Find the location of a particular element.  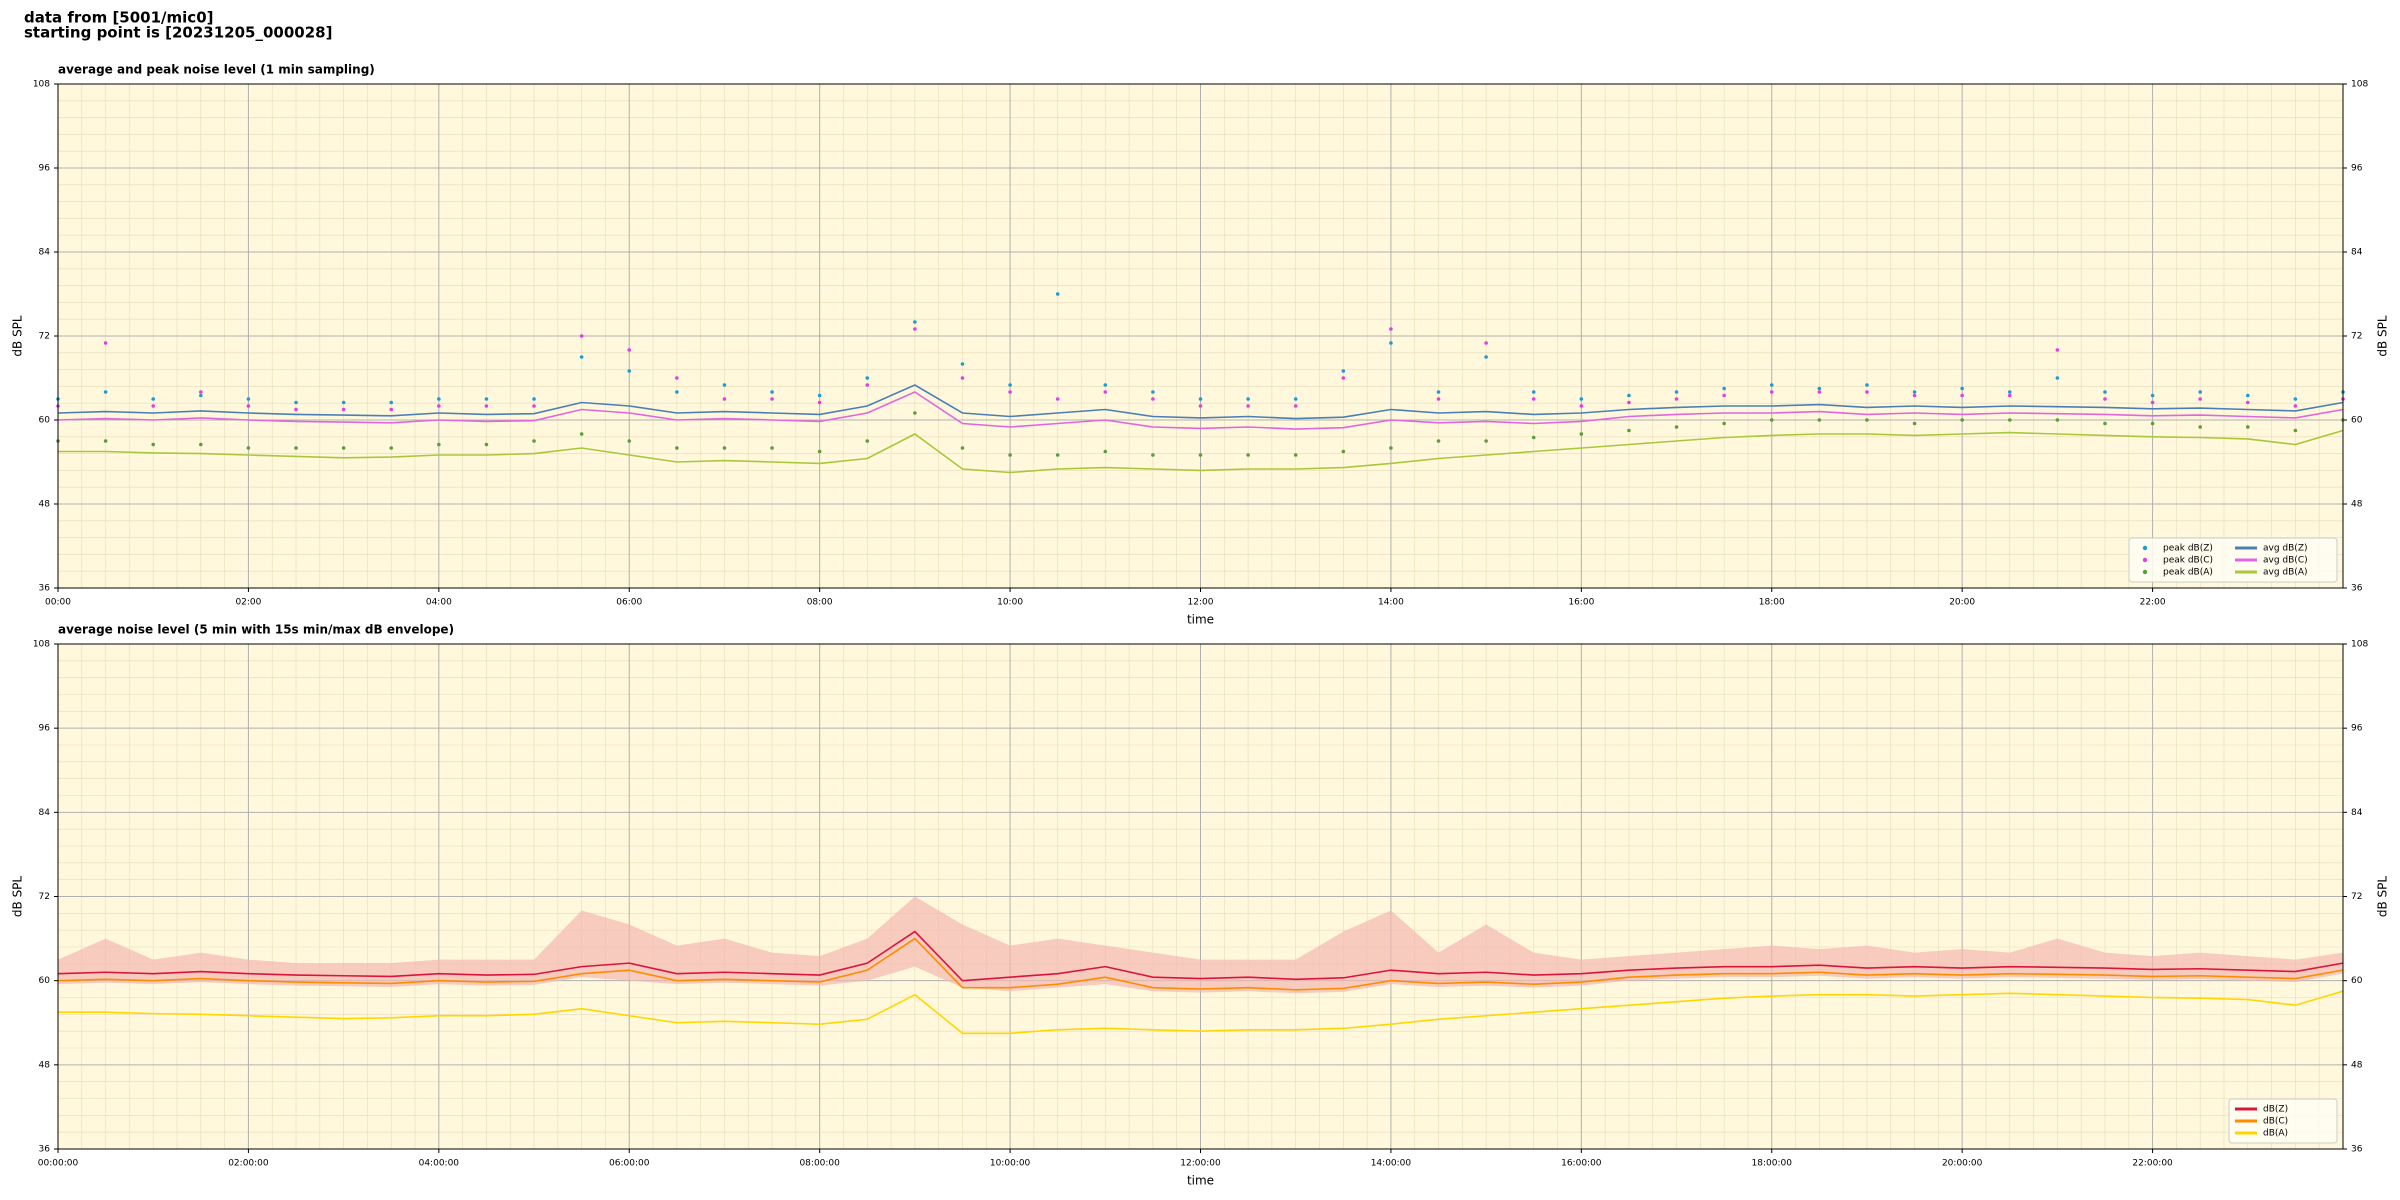

legend-label: avg dB(A) is located at coordinates (2285, 573).